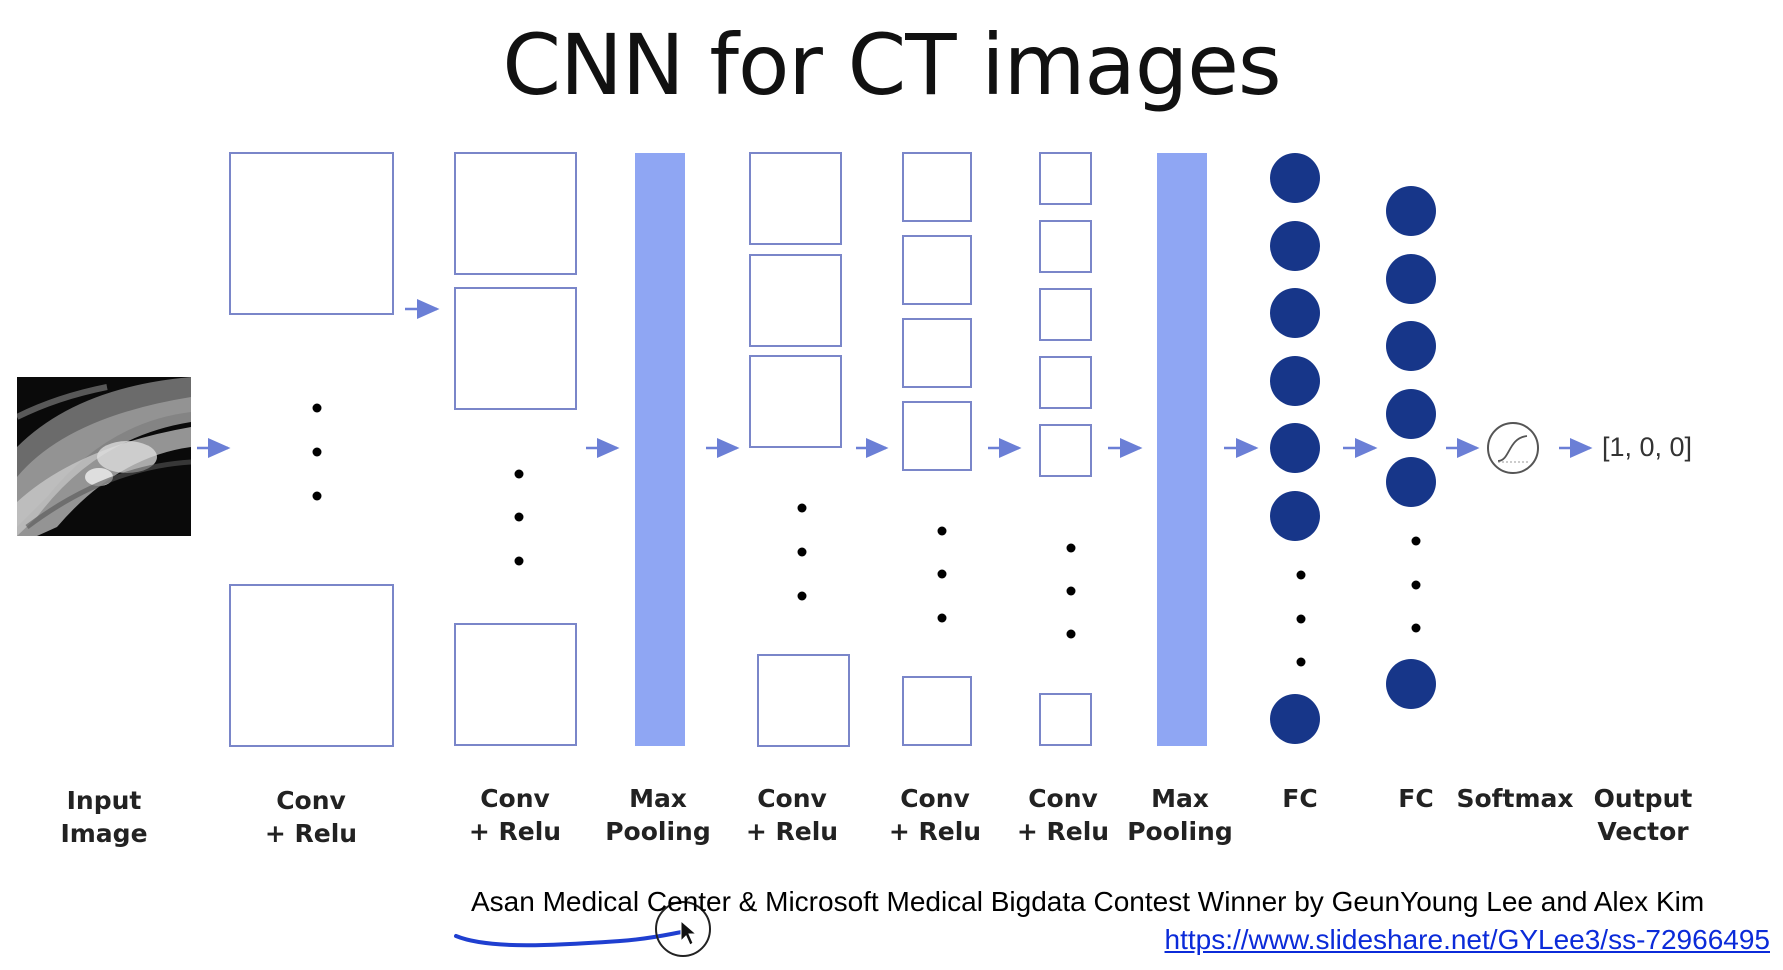 Image resolution: width=1783 pixels, height=970 pixels. What do you see at coordinates (658, 815) in the screenshot?
I see `layer-label-maxpool-1: Max Pooling` at bounding box center [658, 815].